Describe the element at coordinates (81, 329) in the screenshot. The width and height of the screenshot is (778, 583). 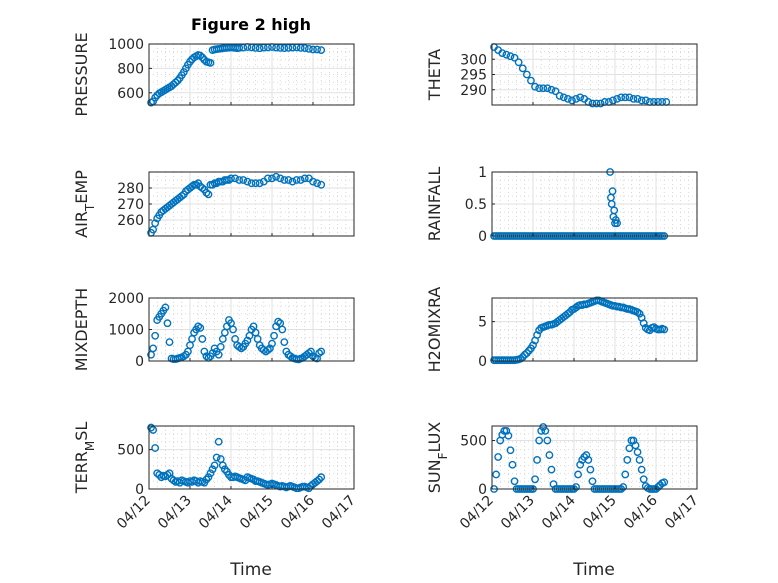
I see `y-axis-label: MIXDEPTH` at that location.